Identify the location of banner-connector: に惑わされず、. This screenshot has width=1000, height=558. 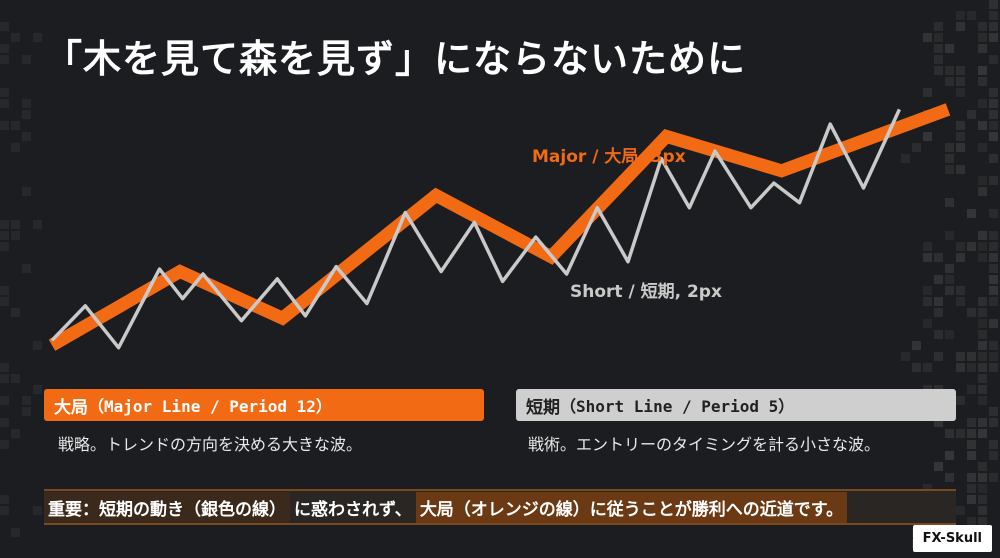
(353, 509).